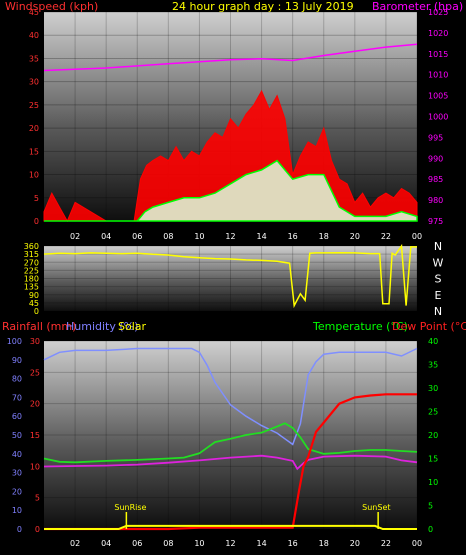 The width and height of the screenshot is (466, 555). Describe the element at coordinates (433, 435) in the screenshot. I see `temperature-tick-label: 20` at that location.